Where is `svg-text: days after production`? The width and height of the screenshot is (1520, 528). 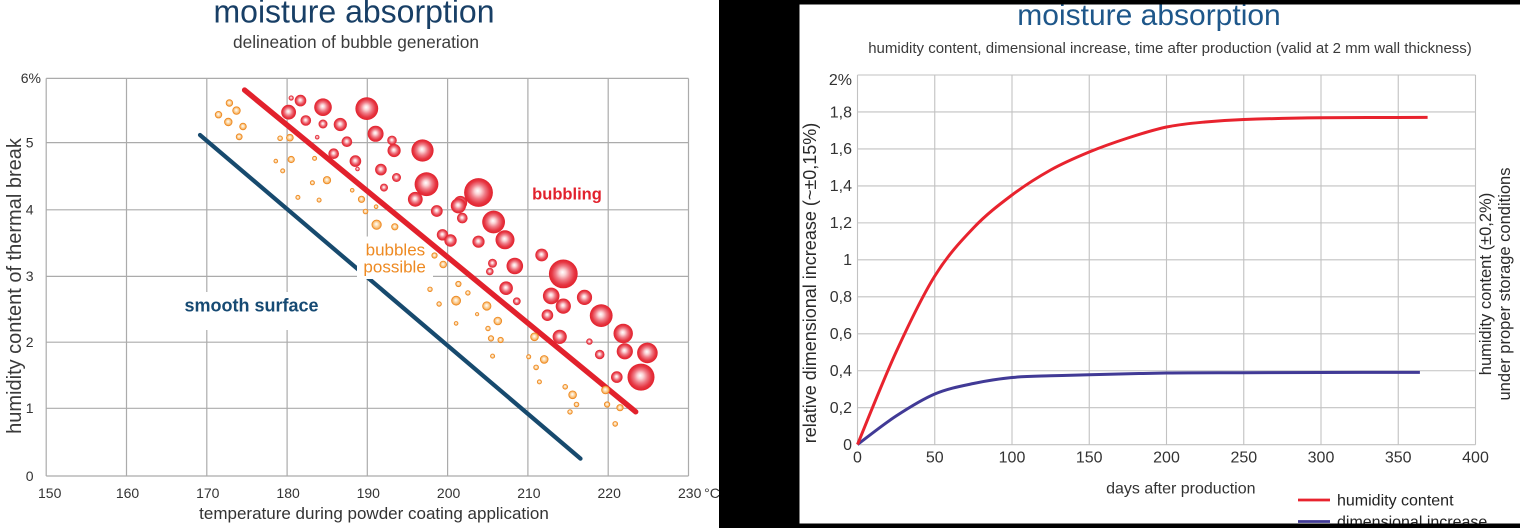
svg-text: days after production is located at coordinates (1180, 489).